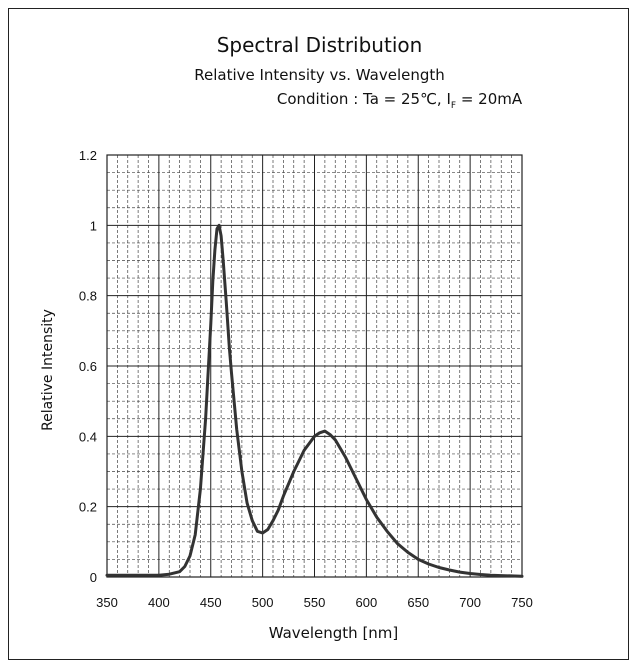  I want to click on chart-condition: Condition : Ta = 25℃, IF = 20mA, so click(319, 100).